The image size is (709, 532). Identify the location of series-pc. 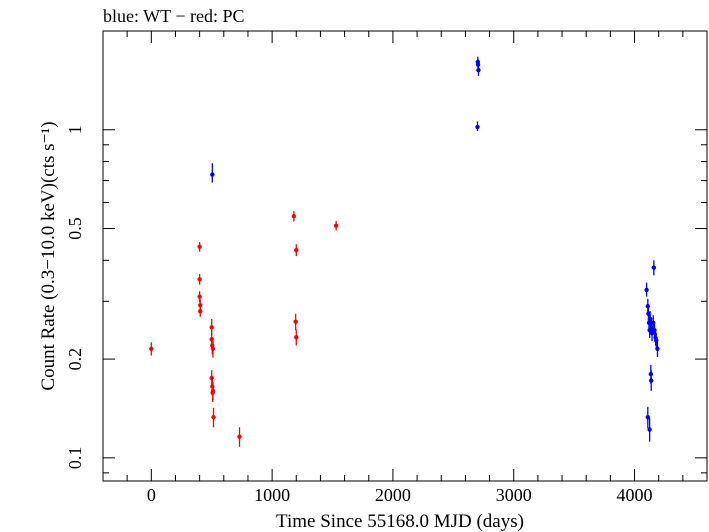
(244, 329).